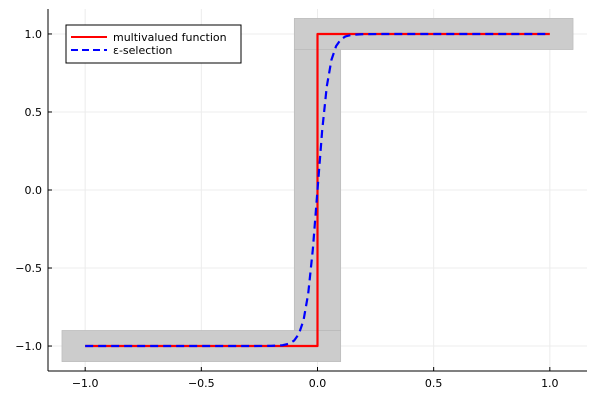  I want to click on y-tick-label-2: 0.0, so click(34, 190).